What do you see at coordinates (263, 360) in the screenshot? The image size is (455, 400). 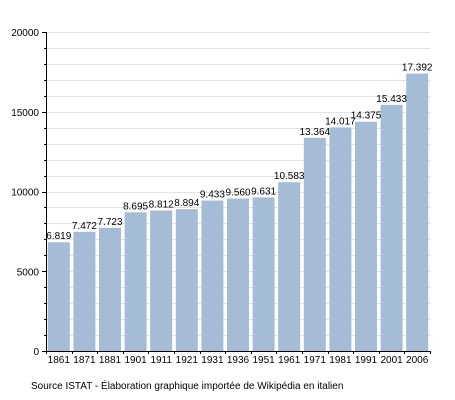 I see `category-label-1951: 1951` at bounding box center [263, 360].